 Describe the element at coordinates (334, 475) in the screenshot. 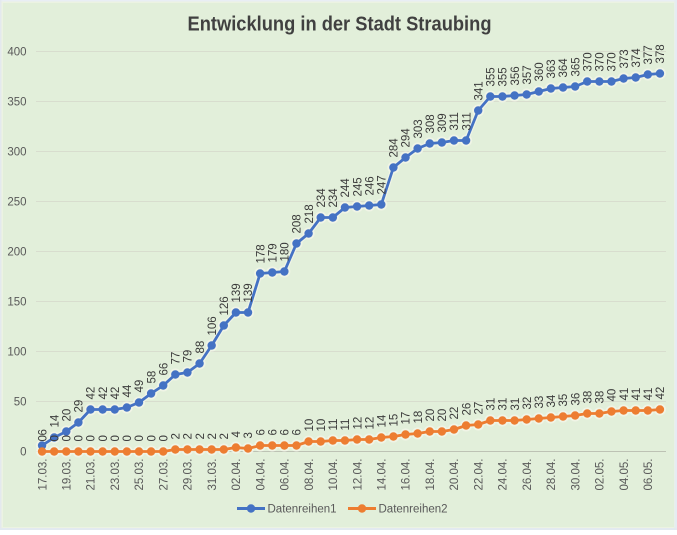

I see `svg-text: 10.04.` at that location.